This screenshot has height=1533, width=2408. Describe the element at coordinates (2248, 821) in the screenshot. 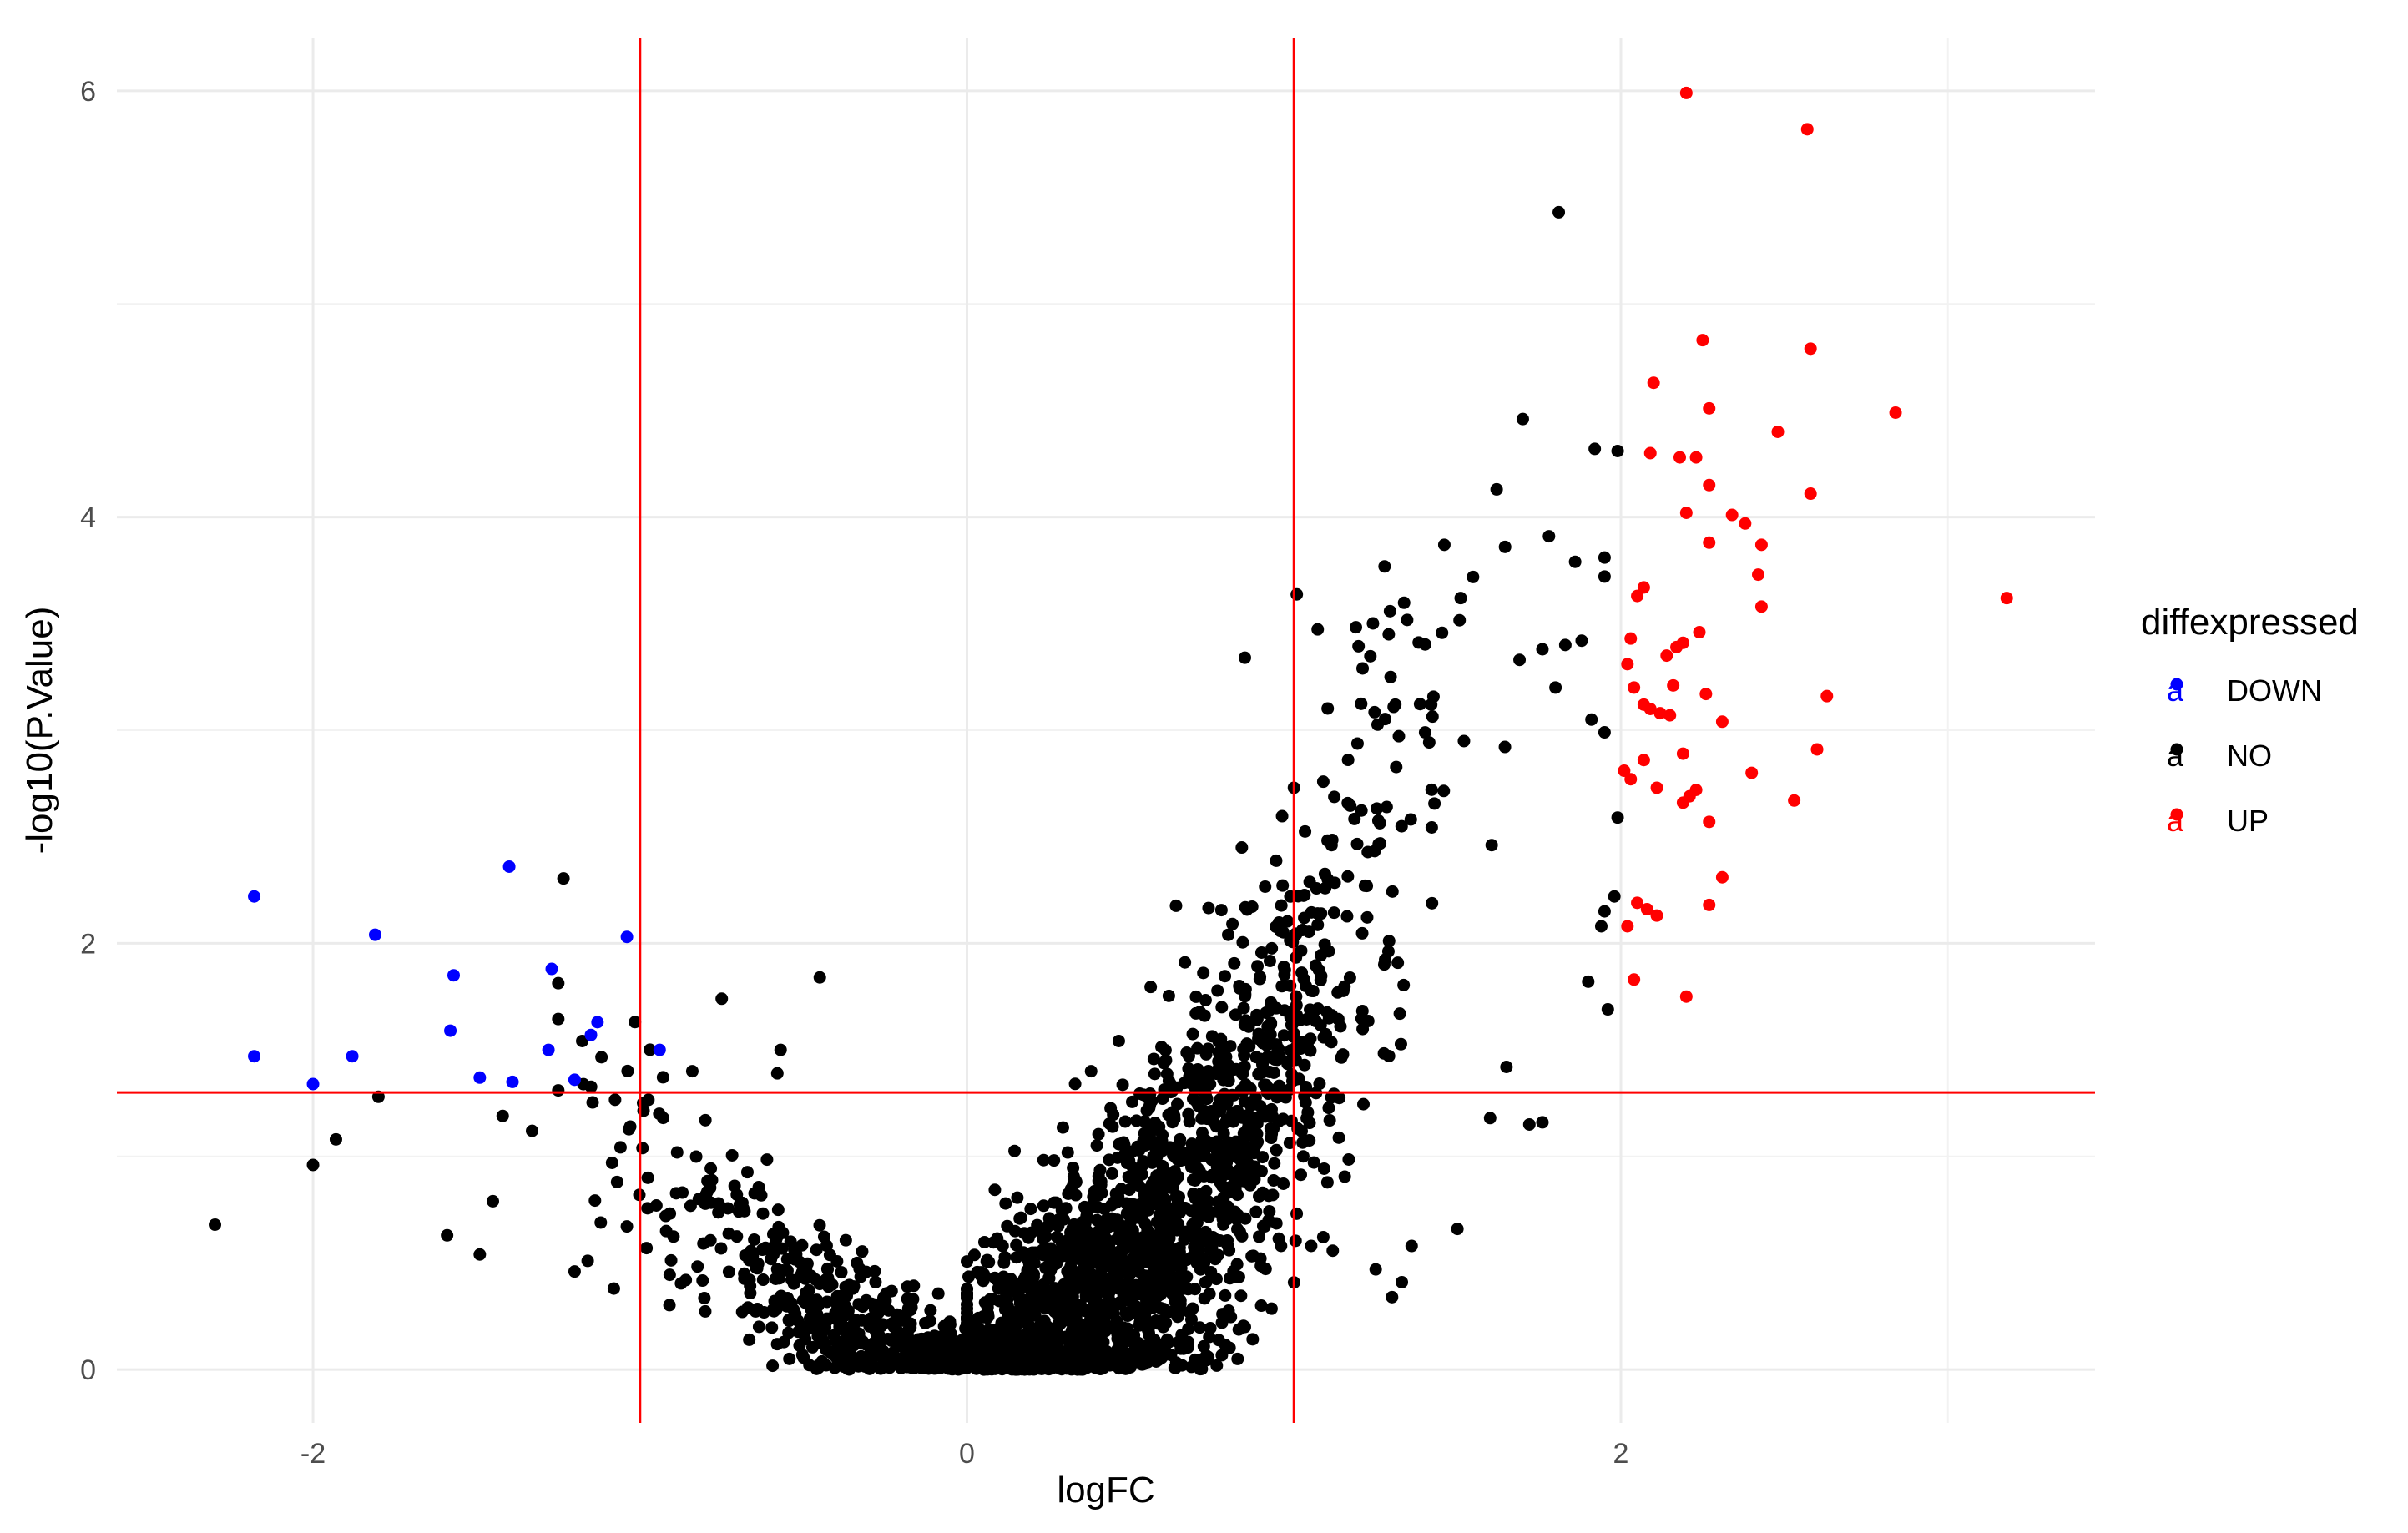

I see `legend-label-up: UP` at that location.